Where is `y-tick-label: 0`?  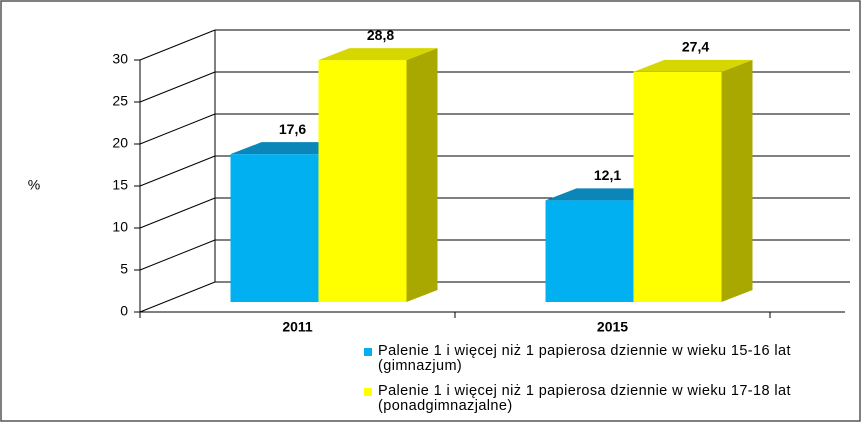
y-tick-label: 0 is located at coordinates (124, 311).